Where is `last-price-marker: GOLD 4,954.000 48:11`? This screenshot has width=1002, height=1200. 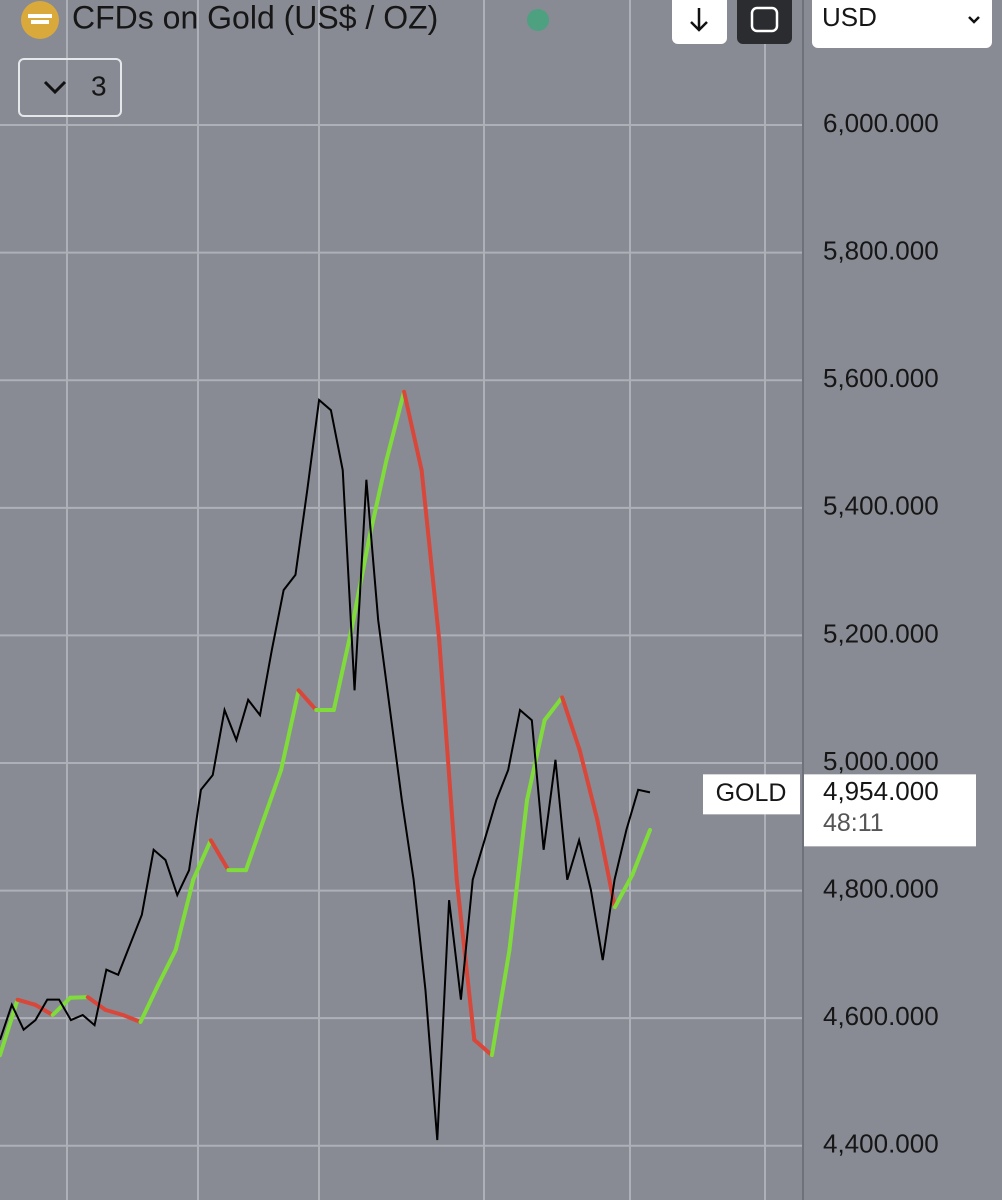 last-price-marker: GOLD 4,954.000 48:11 is located at coordinates (839, 810).